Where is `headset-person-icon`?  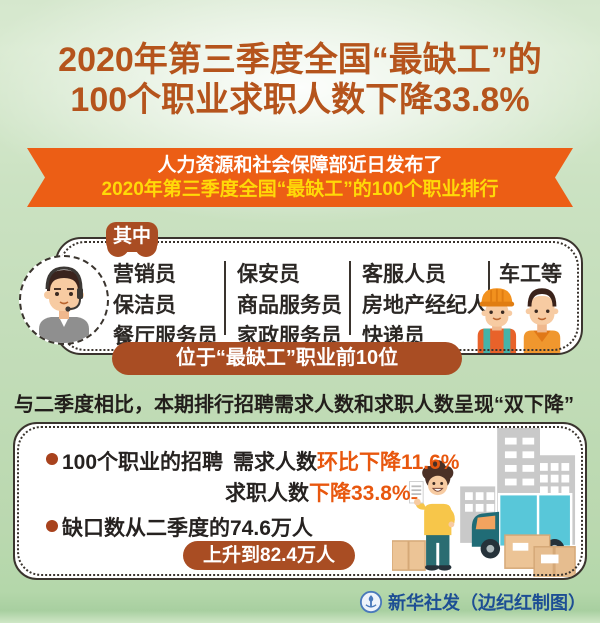 headset-person-icon is located at coordinates (64, 304).